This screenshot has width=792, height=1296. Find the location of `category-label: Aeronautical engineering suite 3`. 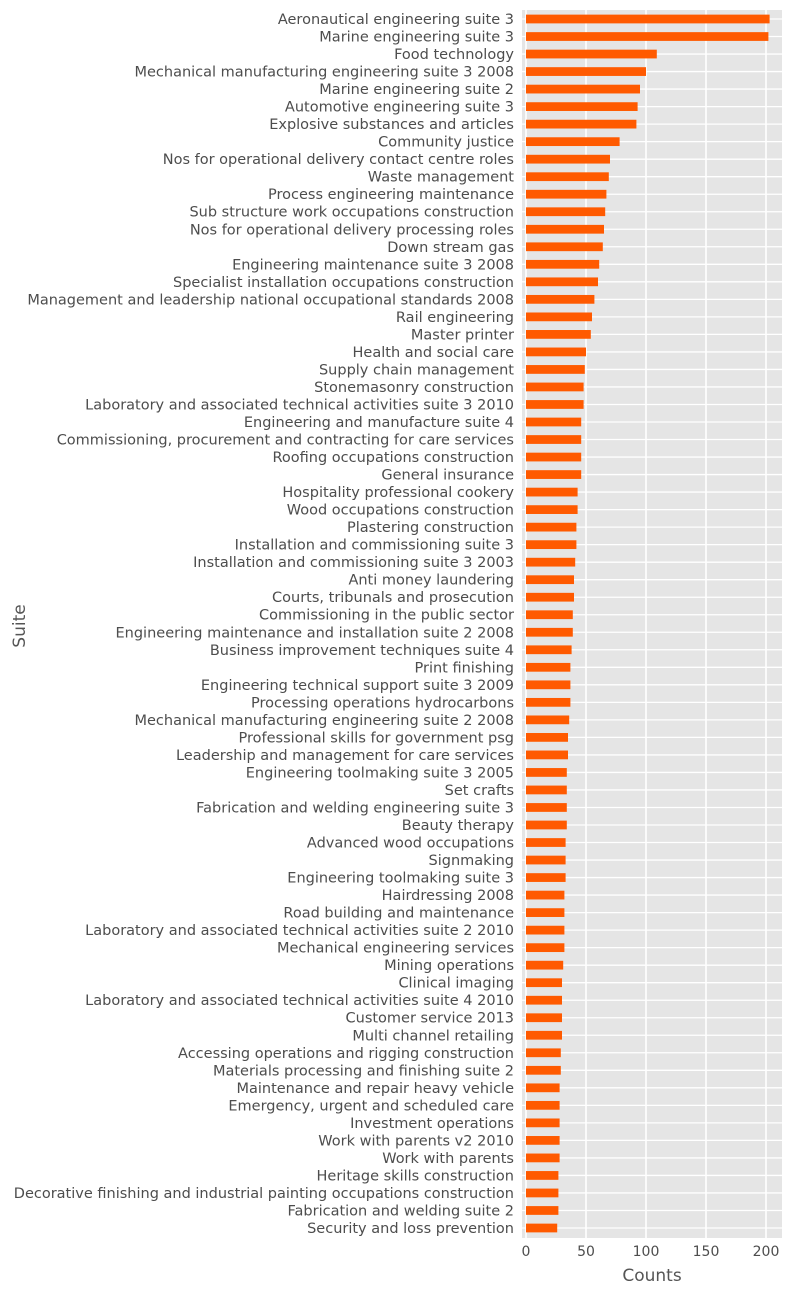

category-label: Aeronautical engineering suite 3 is located at coordinates (396, 20).